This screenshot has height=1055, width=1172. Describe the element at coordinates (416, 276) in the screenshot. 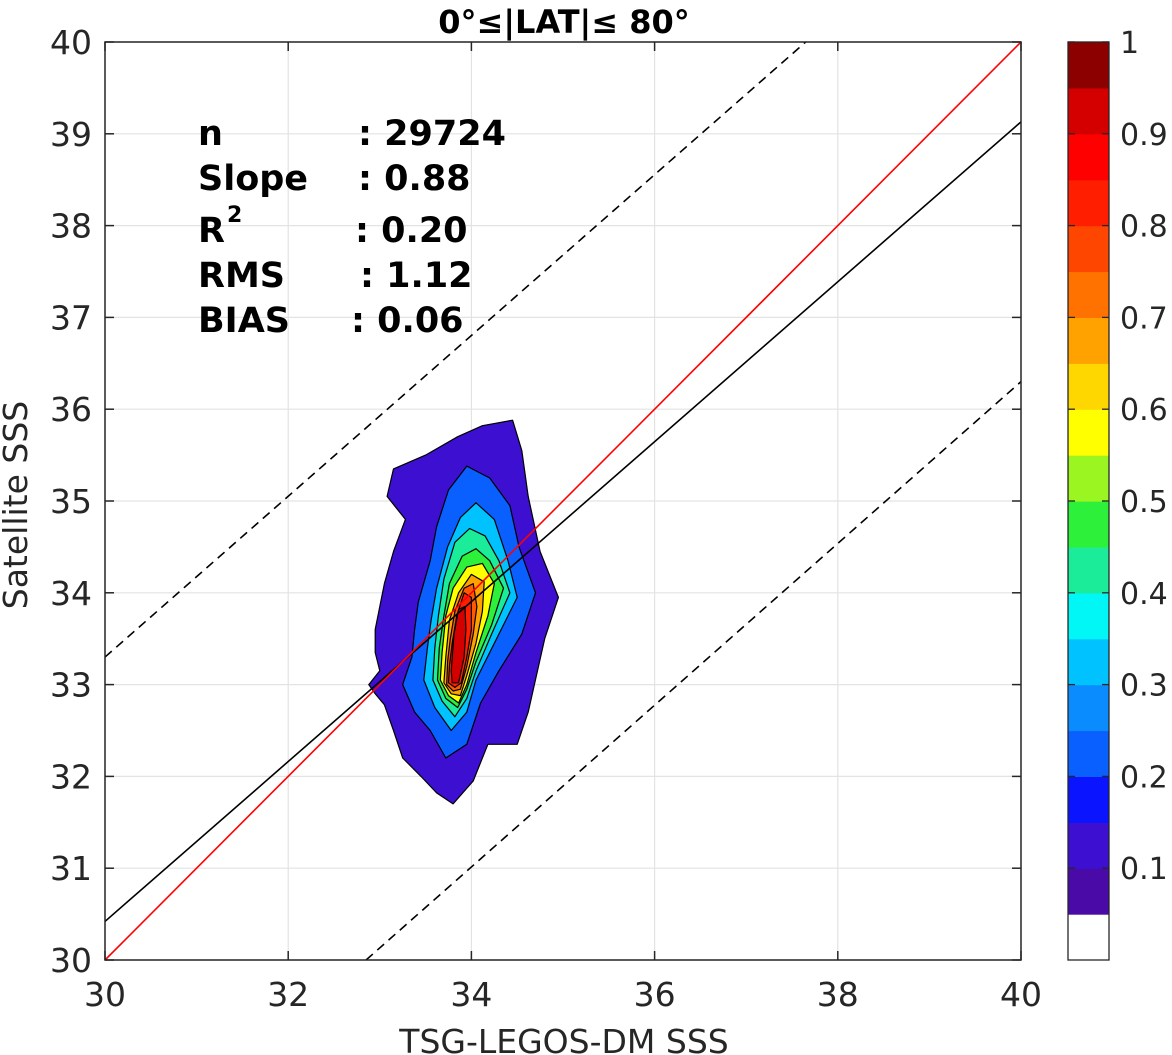

I see `stat-rms-value: : 1.12` at that location.